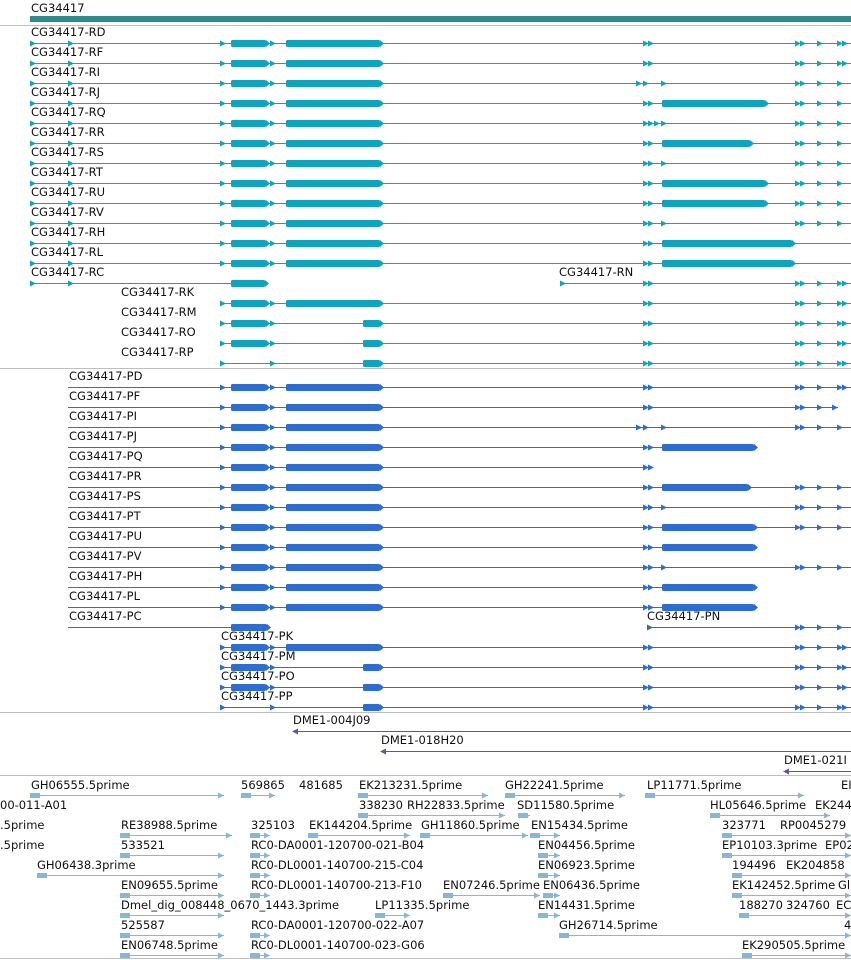 Image resolution: width=851 pixels, height=960 pixels. Describe the element at coordinates (273, 825) in the screenshot. I see `est-label: 325103` at that location.